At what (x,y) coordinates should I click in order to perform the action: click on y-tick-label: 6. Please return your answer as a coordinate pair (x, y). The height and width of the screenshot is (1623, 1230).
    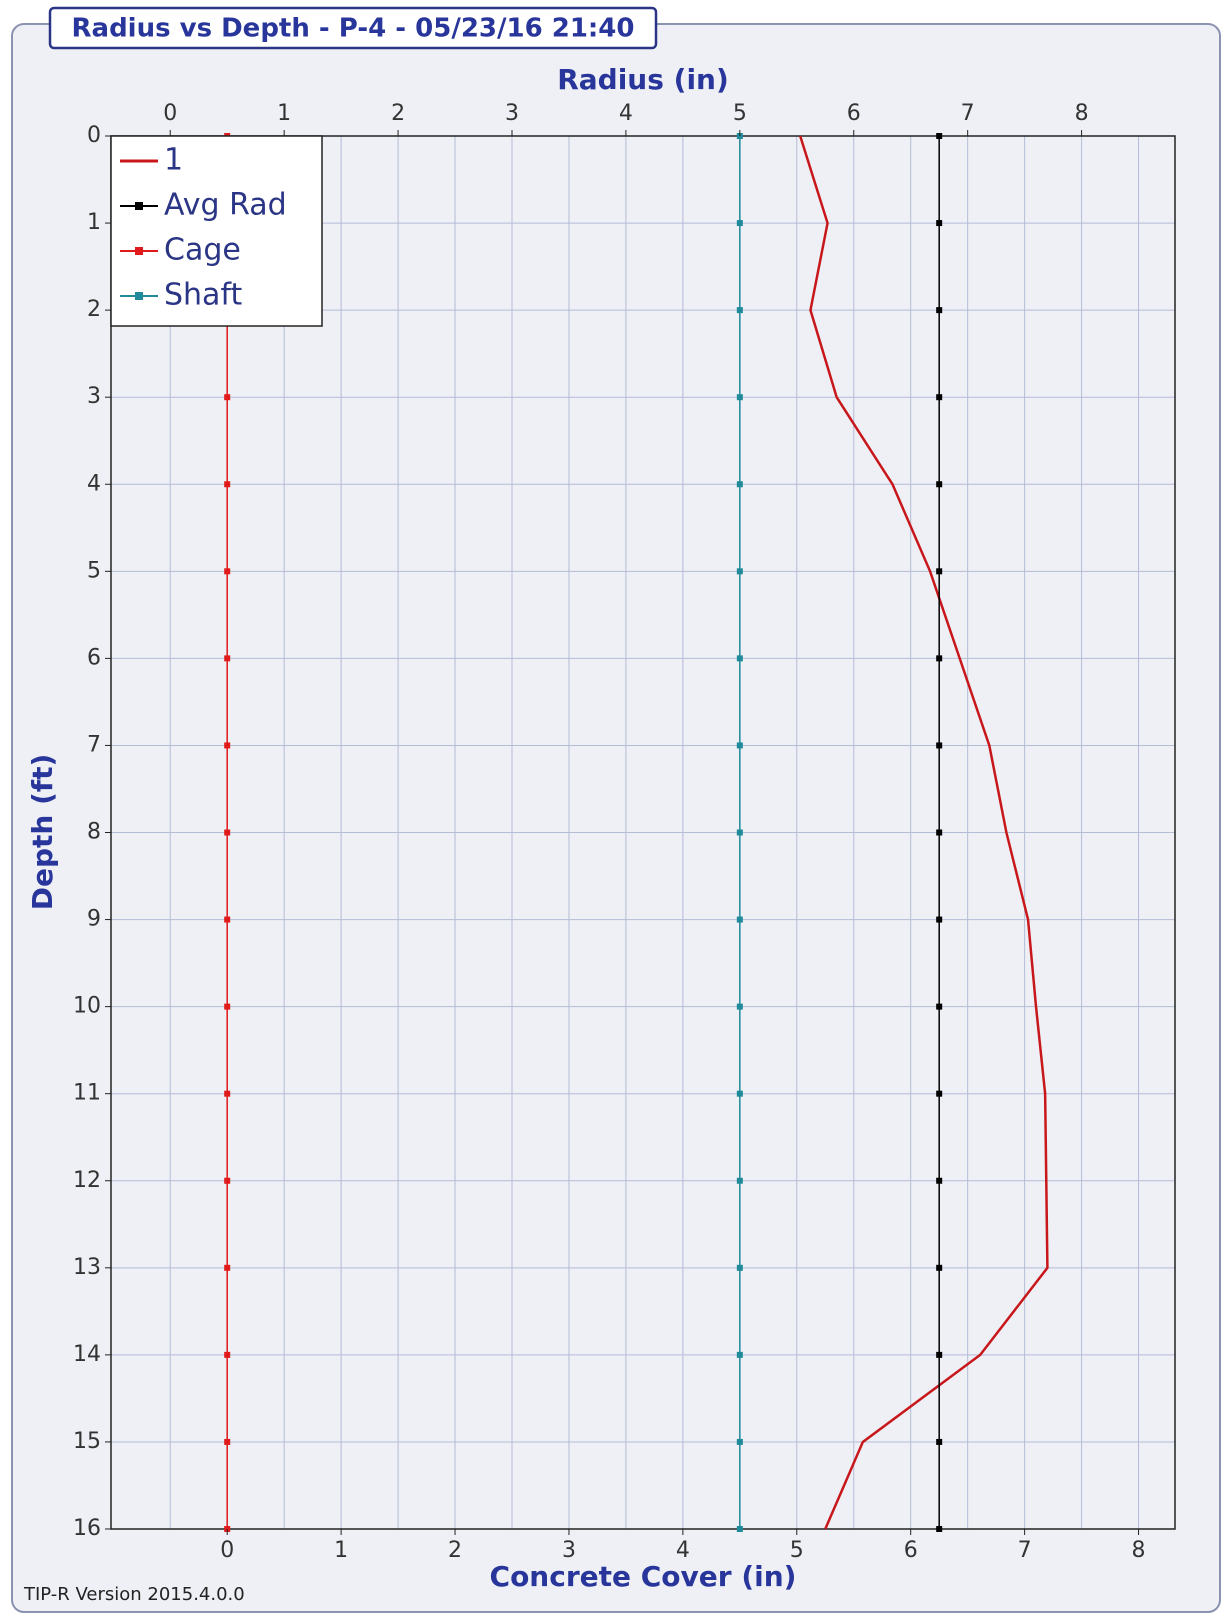
    Looking at the image, I should click on (94, 657).